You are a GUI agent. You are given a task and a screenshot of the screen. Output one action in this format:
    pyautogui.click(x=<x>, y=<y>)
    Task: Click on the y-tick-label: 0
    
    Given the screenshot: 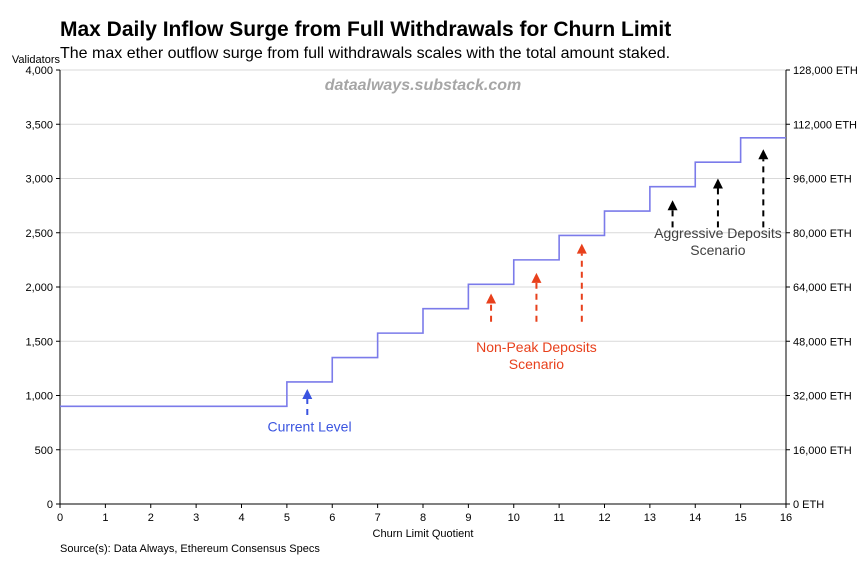 What is the action you would take?
    pyautogui.click(x=50, y=505)
    